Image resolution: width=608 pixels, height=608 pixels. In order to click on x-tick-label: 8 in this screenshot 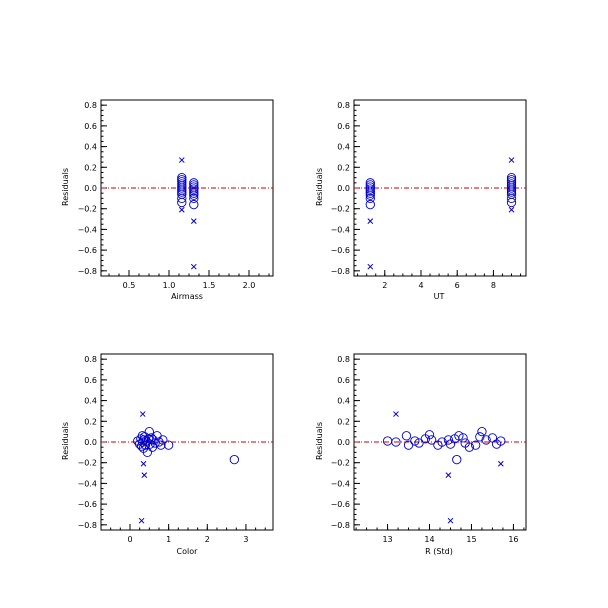, I will do `click(493, 285)`.